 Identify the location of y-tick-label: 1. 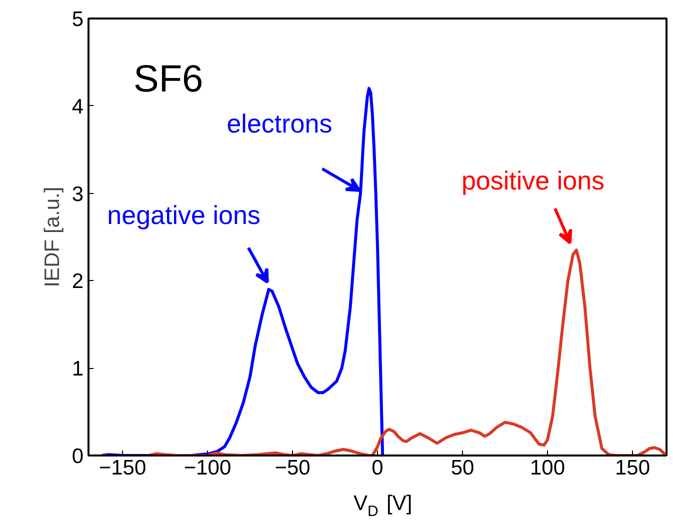
(78, 369).